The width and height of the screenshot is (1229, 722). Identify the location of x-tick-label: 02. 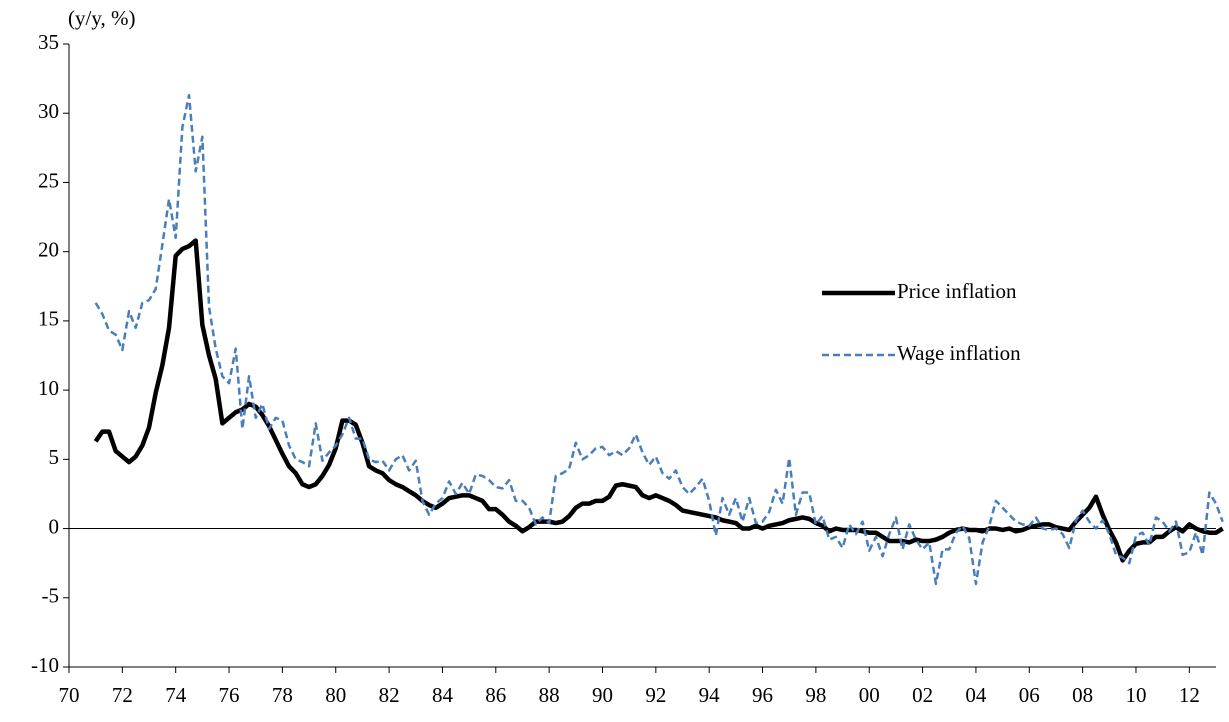
(922, 695).